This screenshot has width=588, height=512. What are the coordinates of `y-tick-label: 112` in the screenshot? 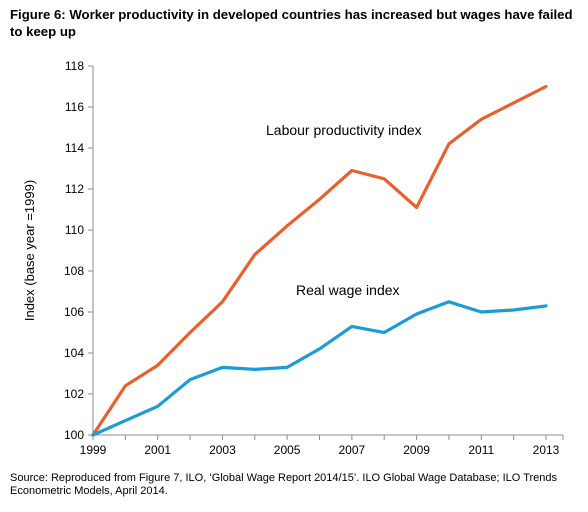 It's located at (74, 189).